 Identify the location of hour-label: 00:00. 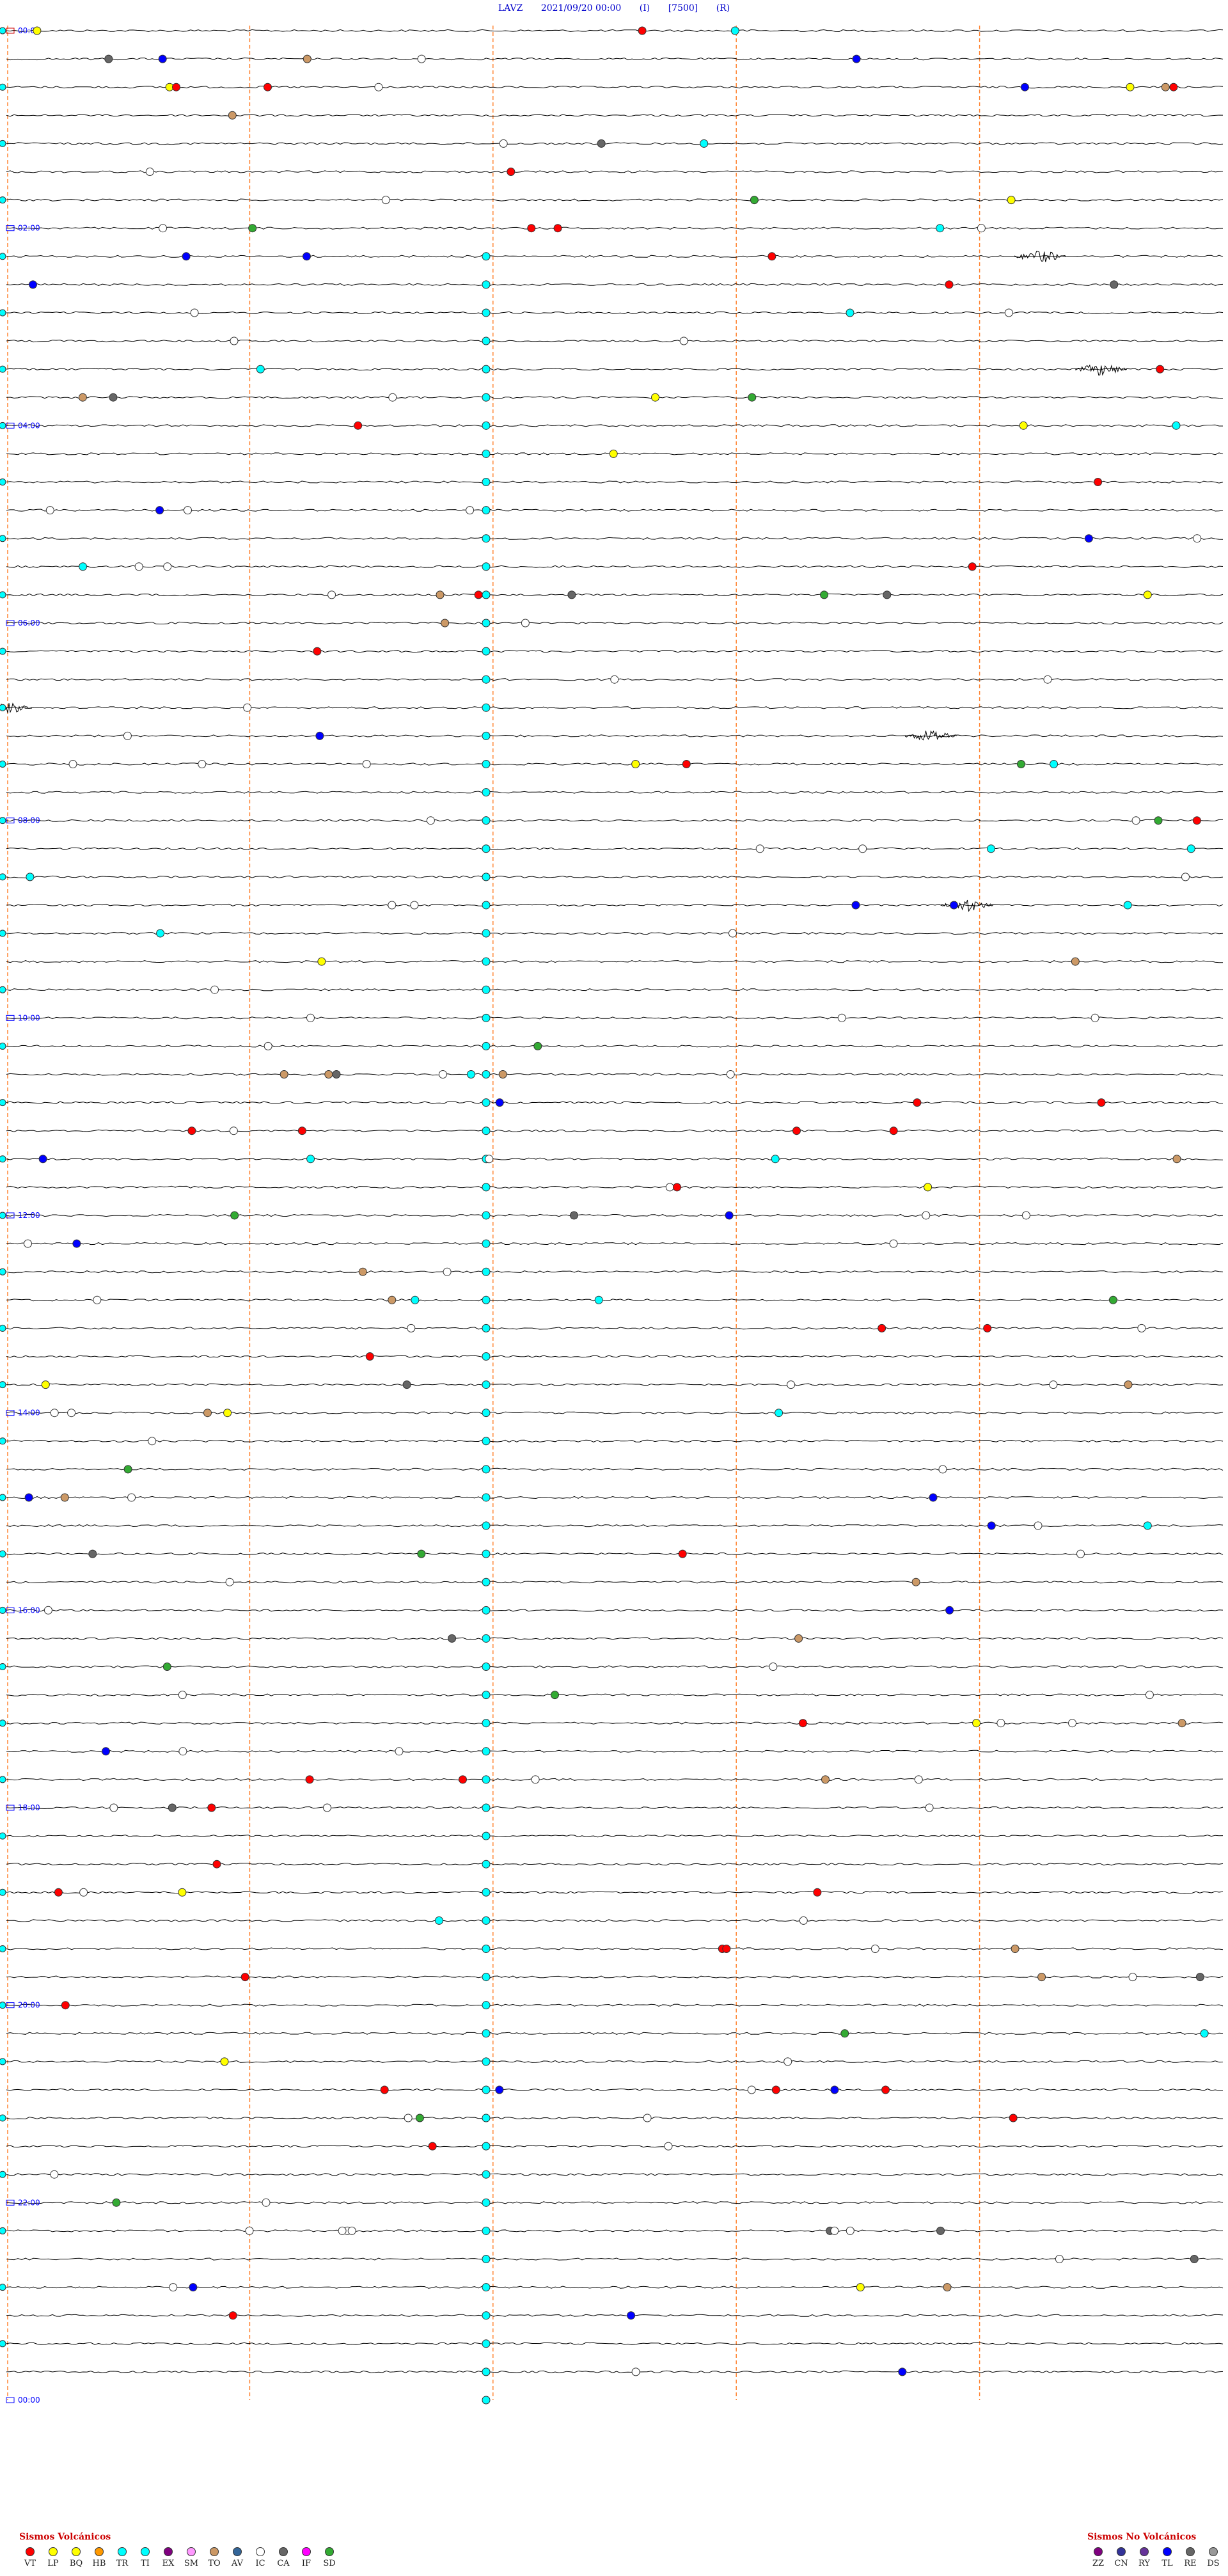
(29, 2400).